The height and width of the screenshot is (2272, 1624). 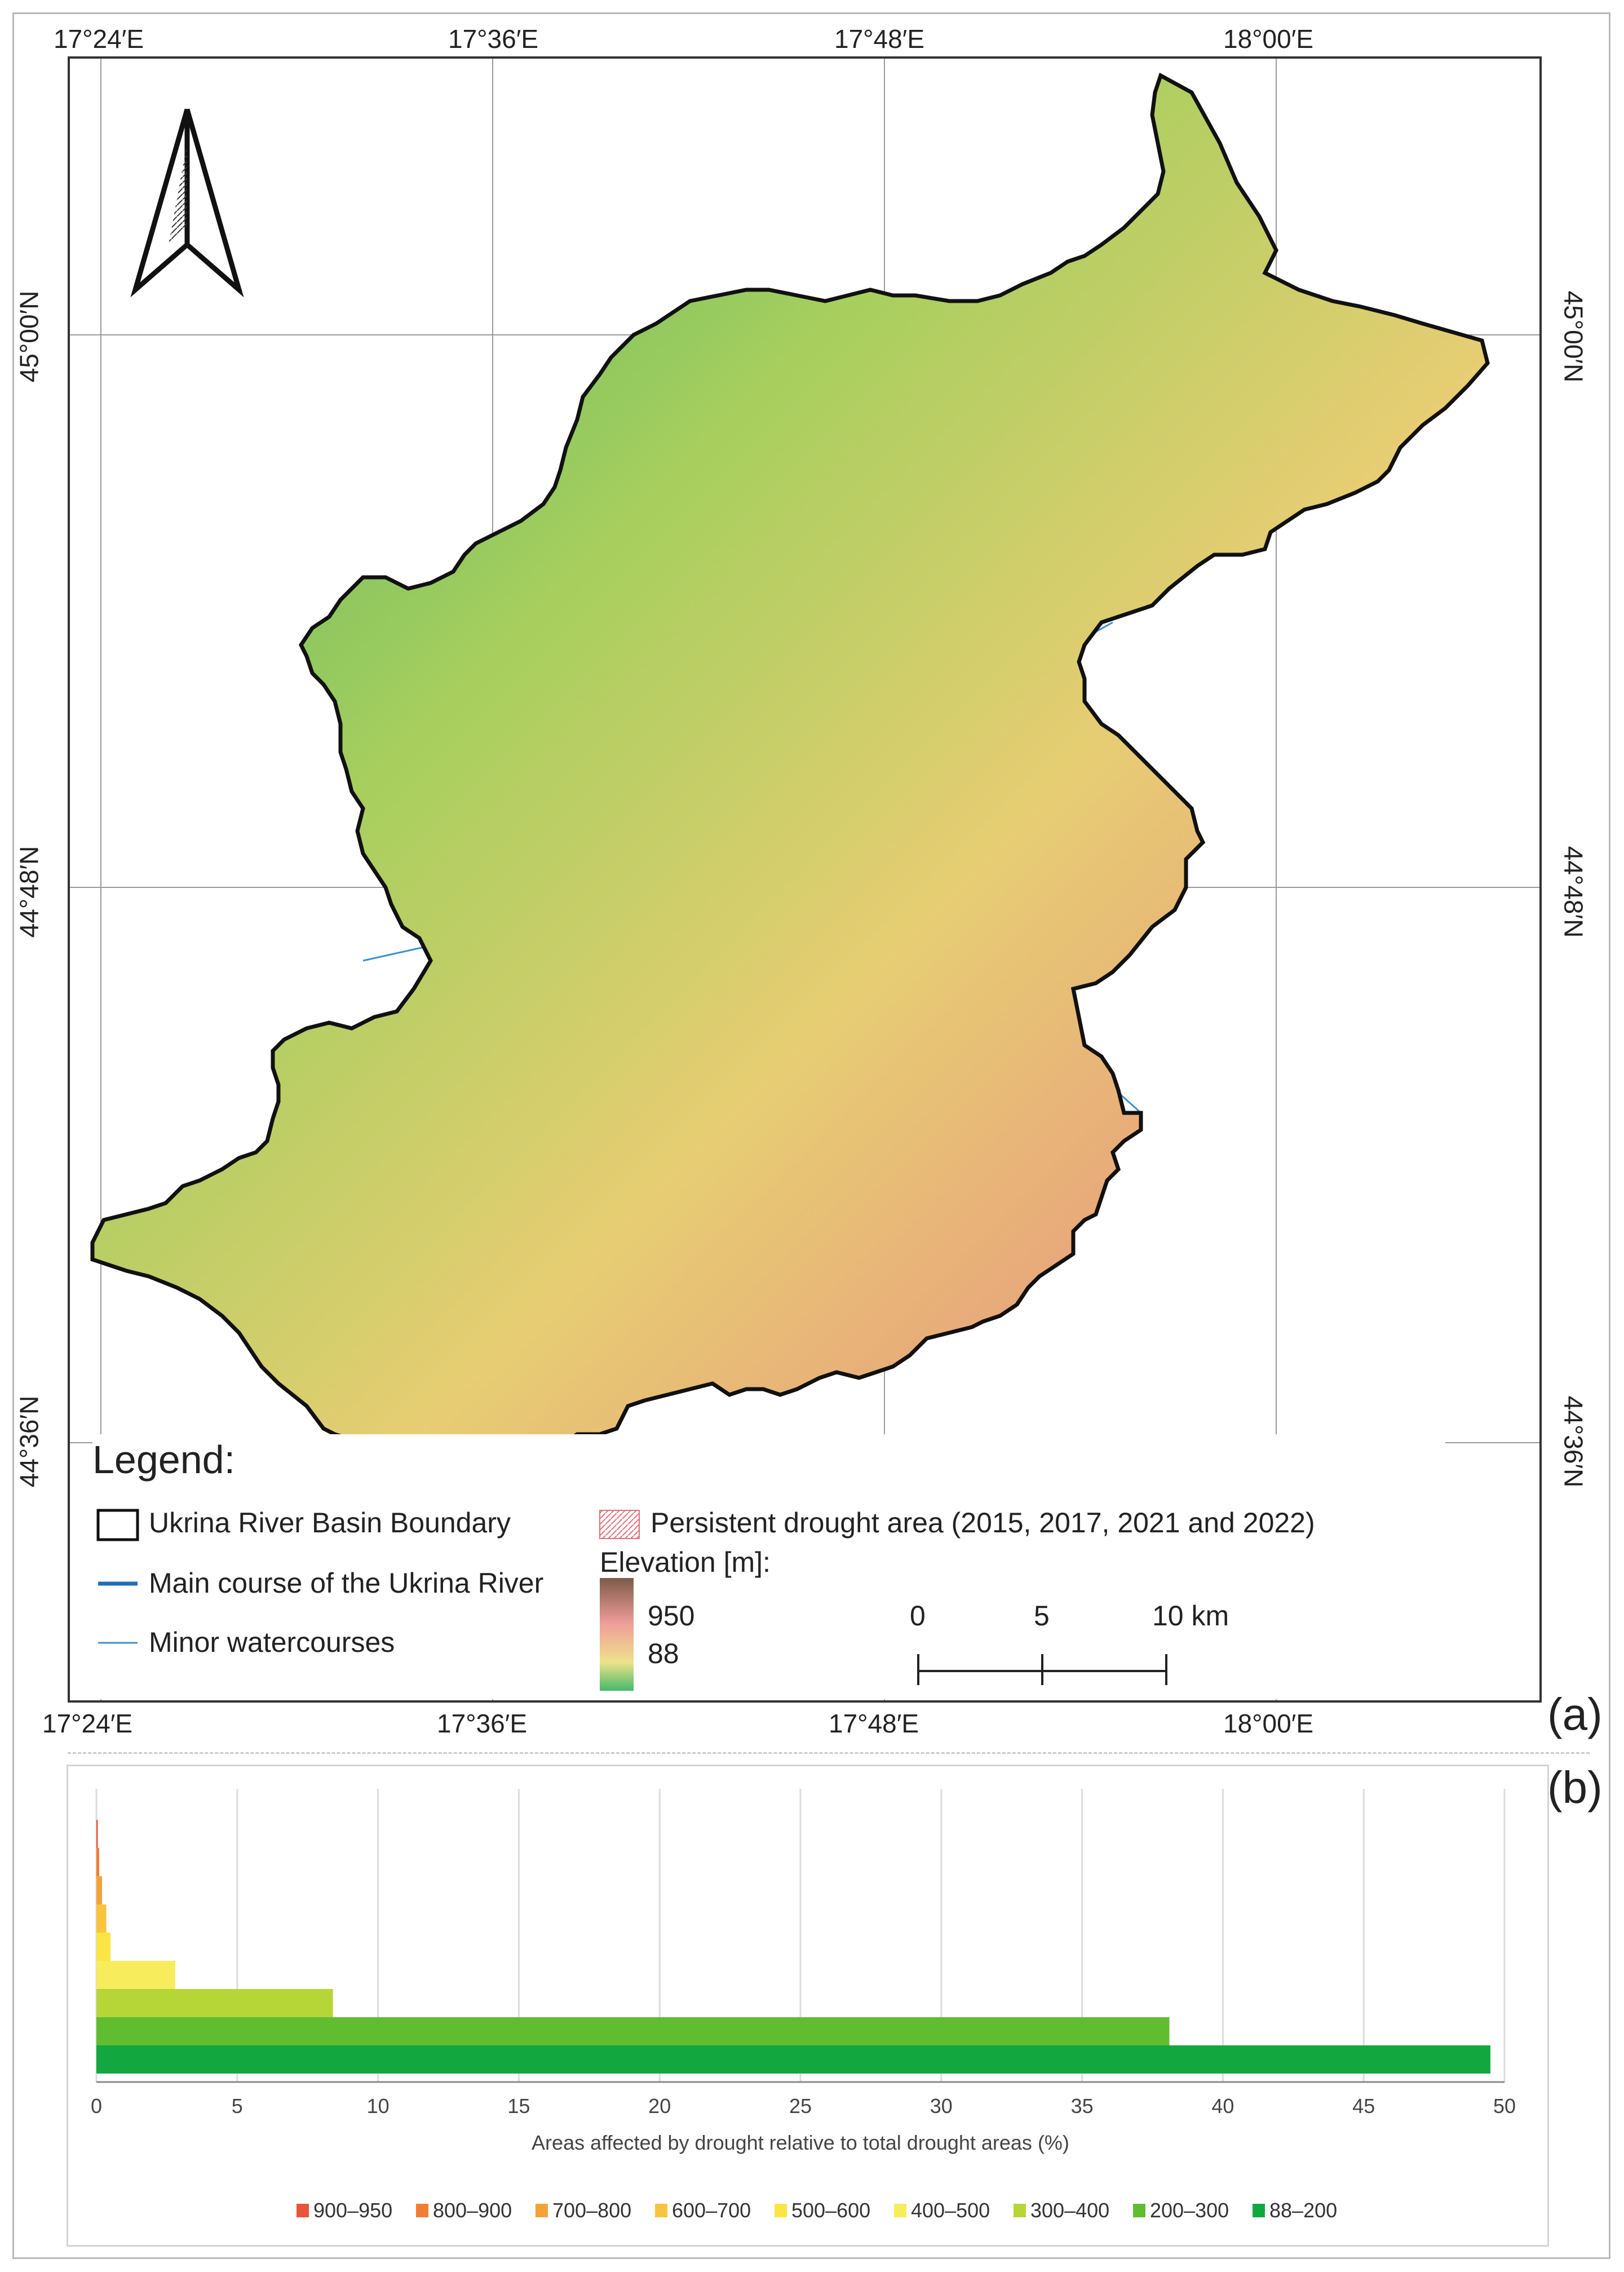 I want to click on legend-swatch-500–600, so click(x=781, y=2210).